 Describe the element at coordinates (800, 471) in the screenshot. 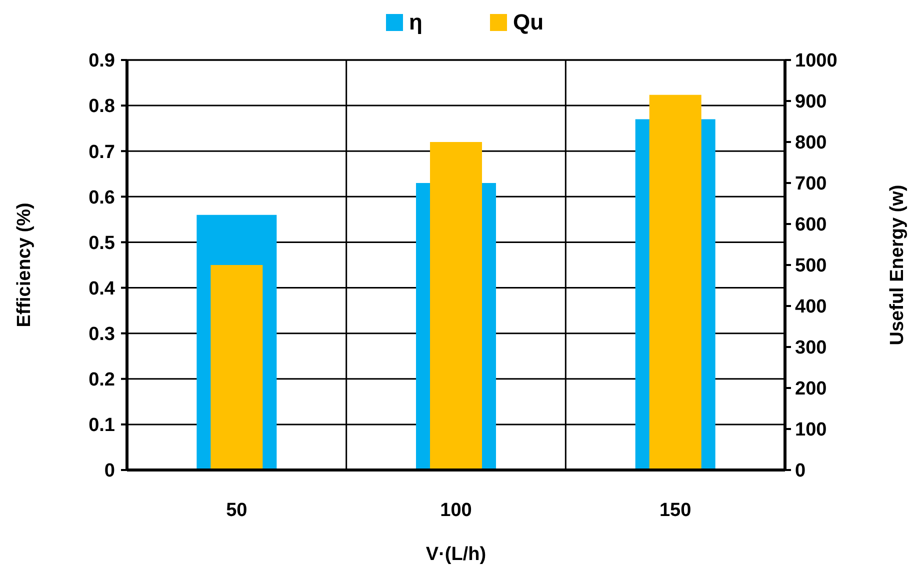

I see `y2-tick-label: 0` at that location.